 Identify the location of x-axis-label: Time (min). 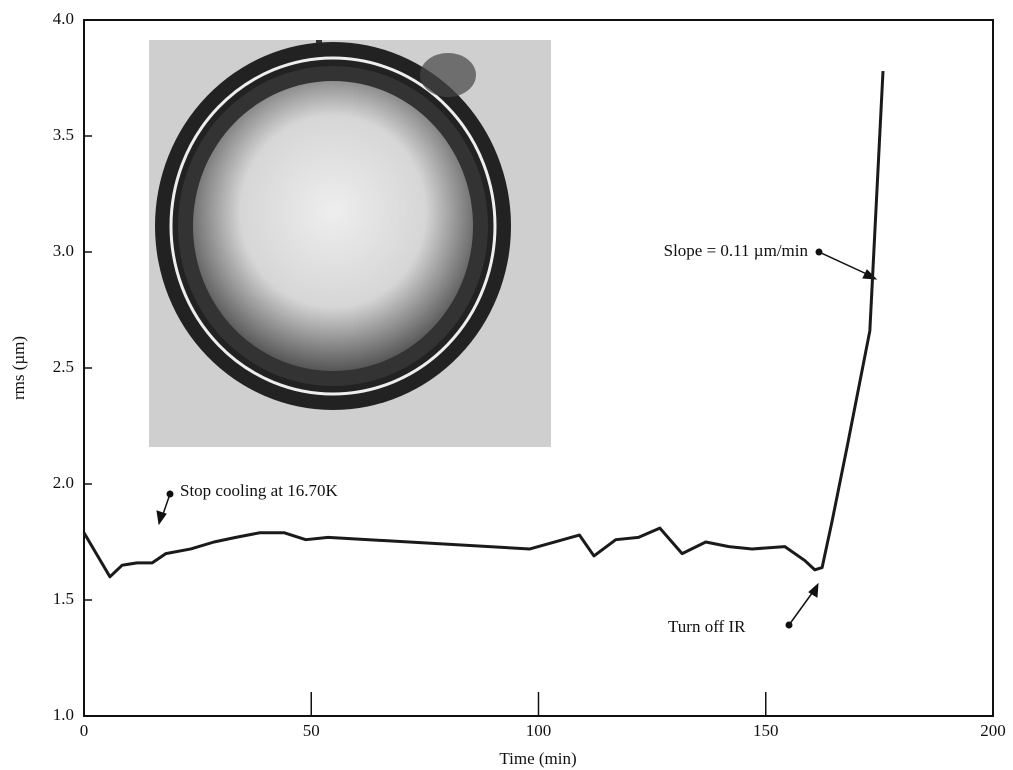
(537, 758).